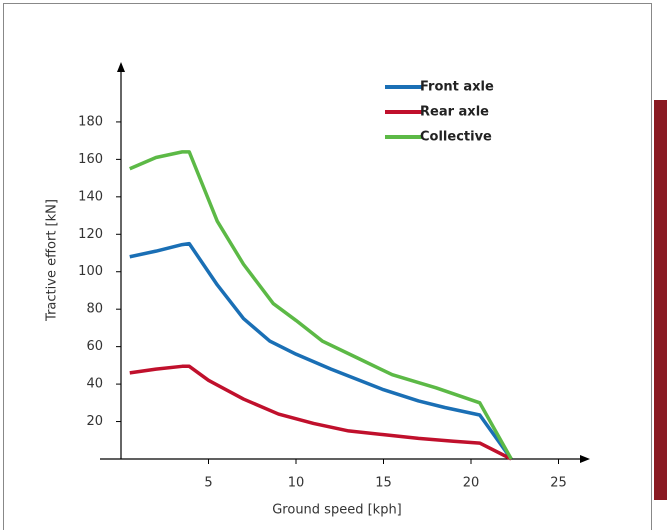  I want to click on x-axis-arrow, so click(585, 459).